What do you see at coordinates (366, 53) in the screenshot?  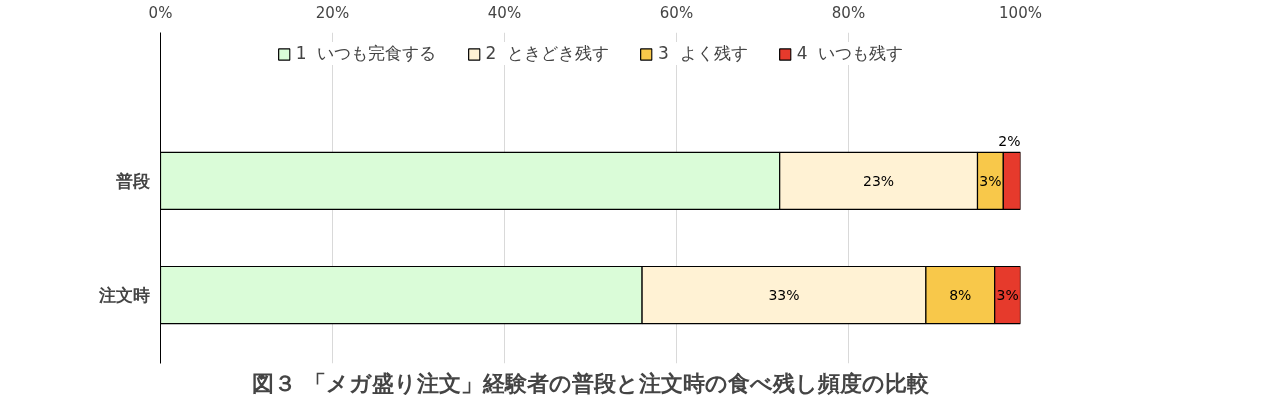 I see `legend-label: 1 いつも完食する` at bounding box center [366, 53].